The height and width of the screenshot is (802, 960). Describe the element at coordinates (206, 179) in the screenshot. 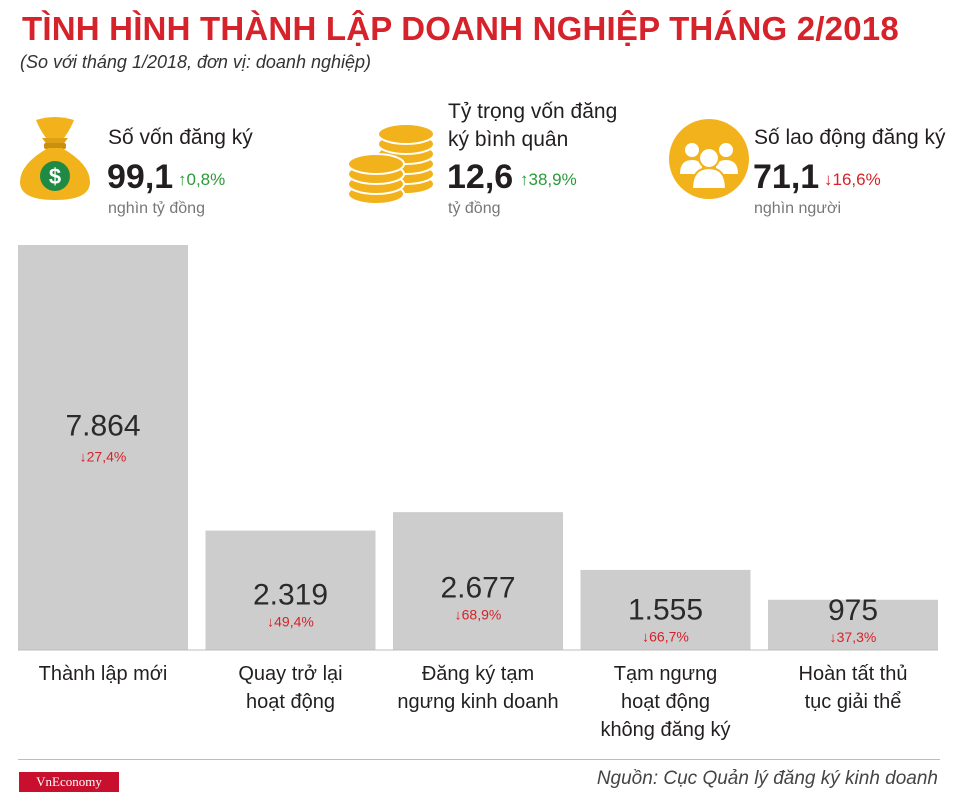

I see `kpi-capital-change-value: 0,8%` at that location.